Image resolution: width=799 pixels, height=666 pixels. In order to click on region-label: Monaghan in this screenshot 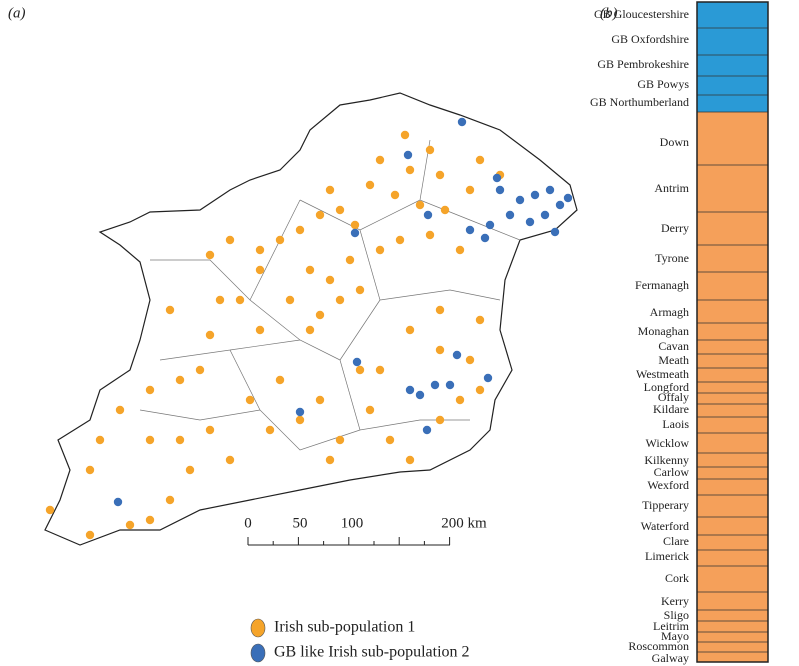, I will do `click(663, 331)`.